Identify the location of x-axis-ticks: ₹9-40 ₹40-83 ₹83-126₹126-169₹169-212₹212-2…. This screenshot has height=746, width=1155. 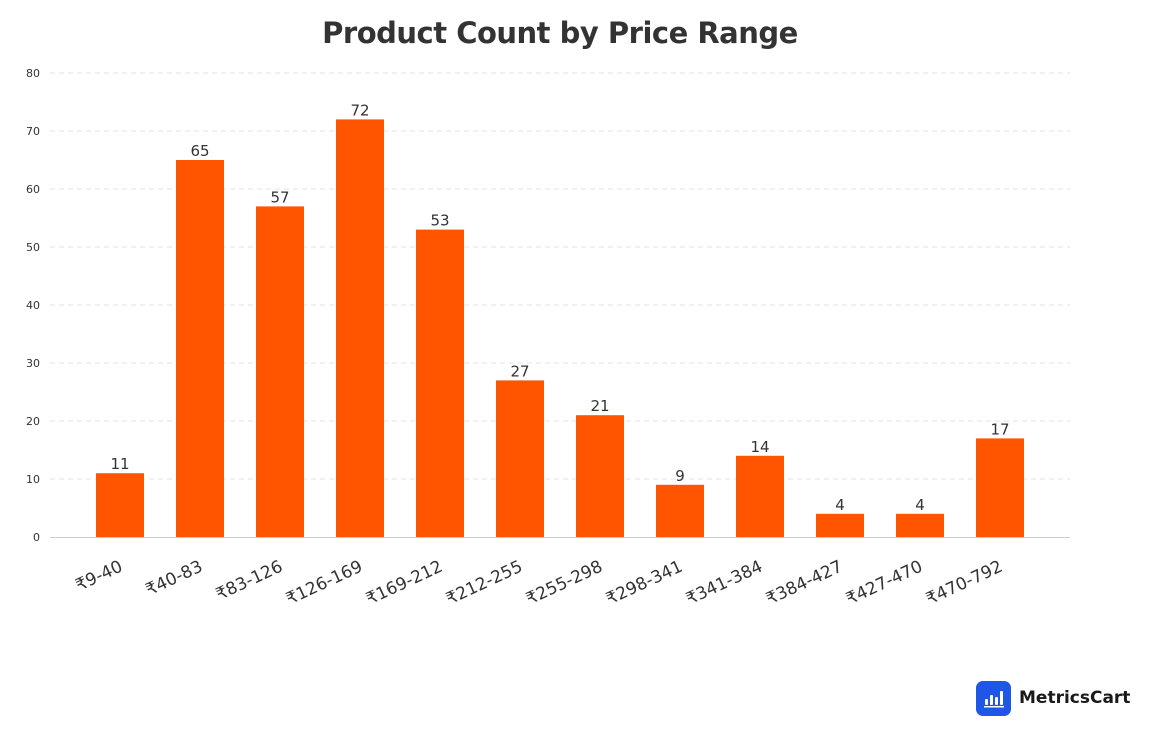
(539, 583).